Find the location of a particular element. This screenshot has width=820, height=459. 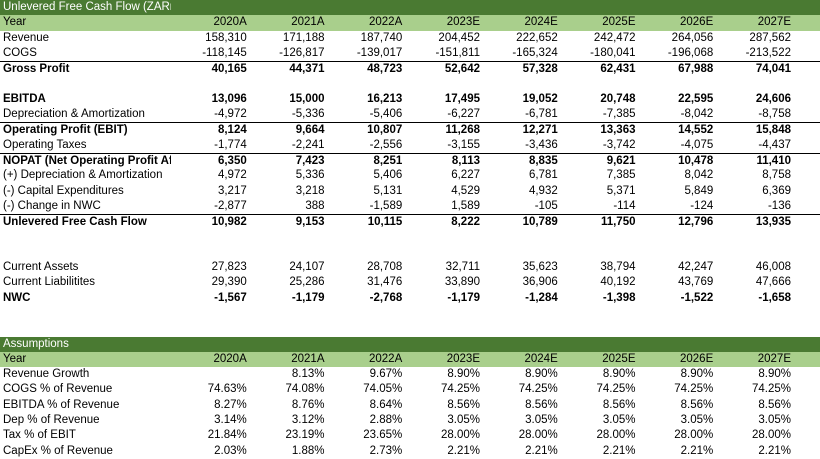

value-cell: 204,452 is located at coordinates (459, 37).